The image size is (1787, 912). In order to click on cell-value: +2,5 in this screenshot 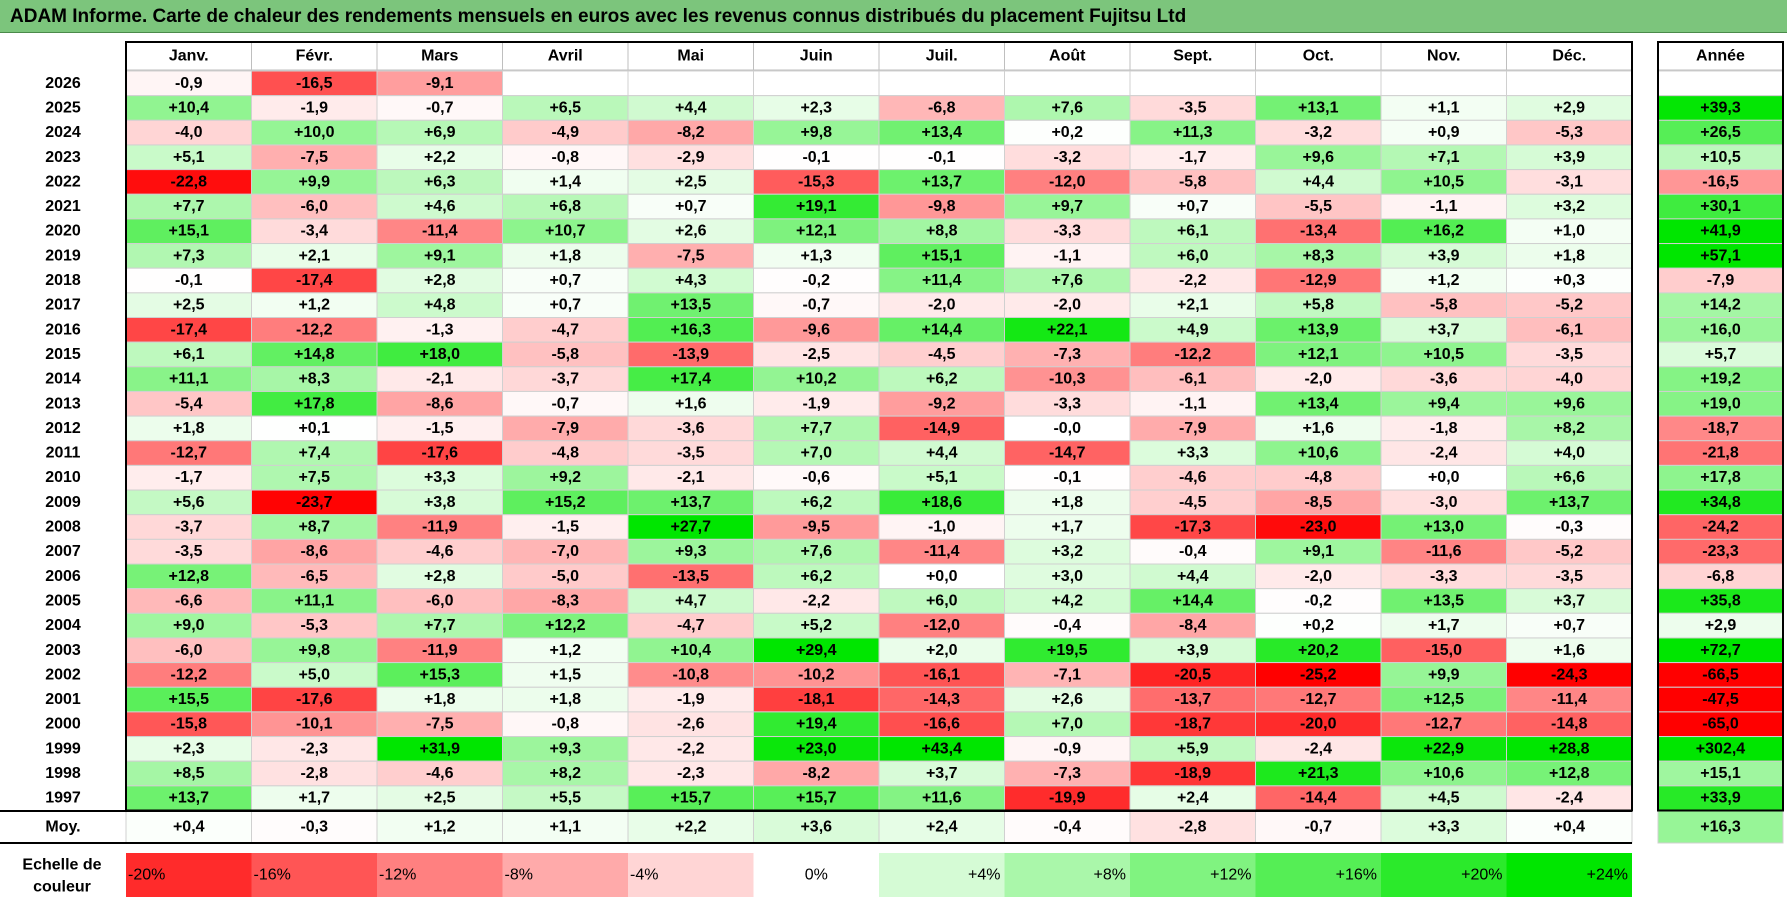, I will do `click(189, 305)`.